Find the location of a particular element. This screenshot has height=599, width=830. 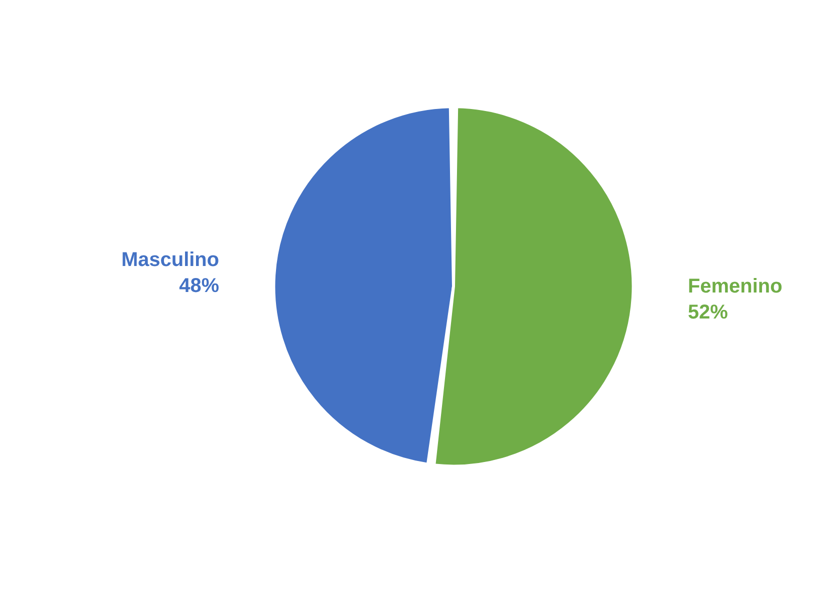

slice-label: Masculino is located at coordinates (170, 260).